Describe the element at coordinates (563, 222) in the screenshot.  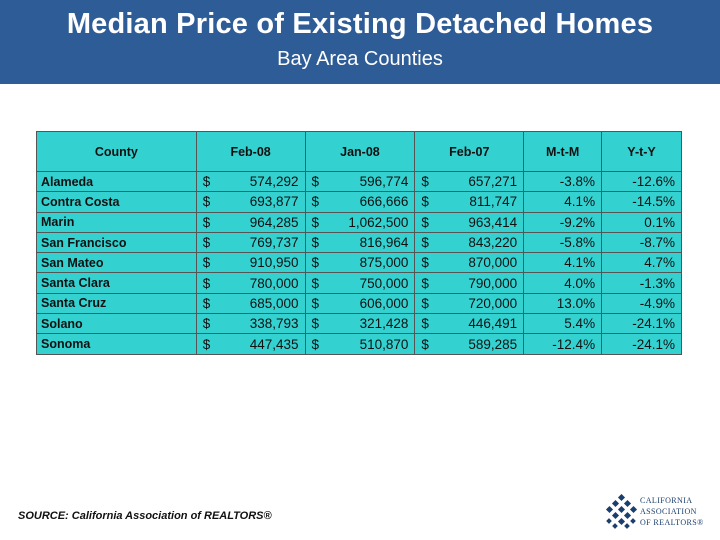
I see `change-cell-mtm: -9.2%` at that location.